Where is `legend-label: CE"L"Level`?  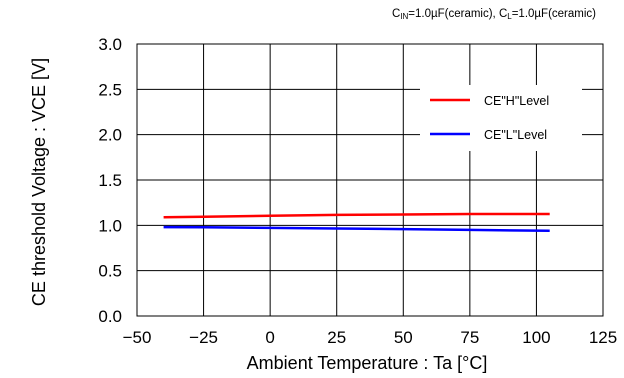
legend-label: CE"L"Level is located at coordinates (515, 135).